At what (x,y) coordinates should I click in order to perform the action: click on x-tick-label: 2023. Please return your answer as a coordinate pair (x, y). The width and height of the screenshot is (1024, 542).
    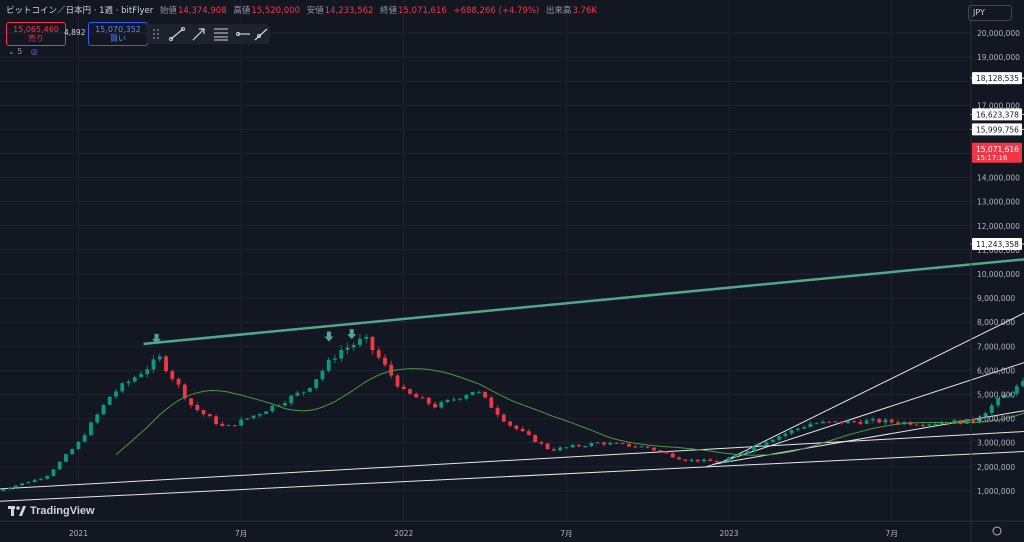
    Looking at the image, I should click on (728, 533).